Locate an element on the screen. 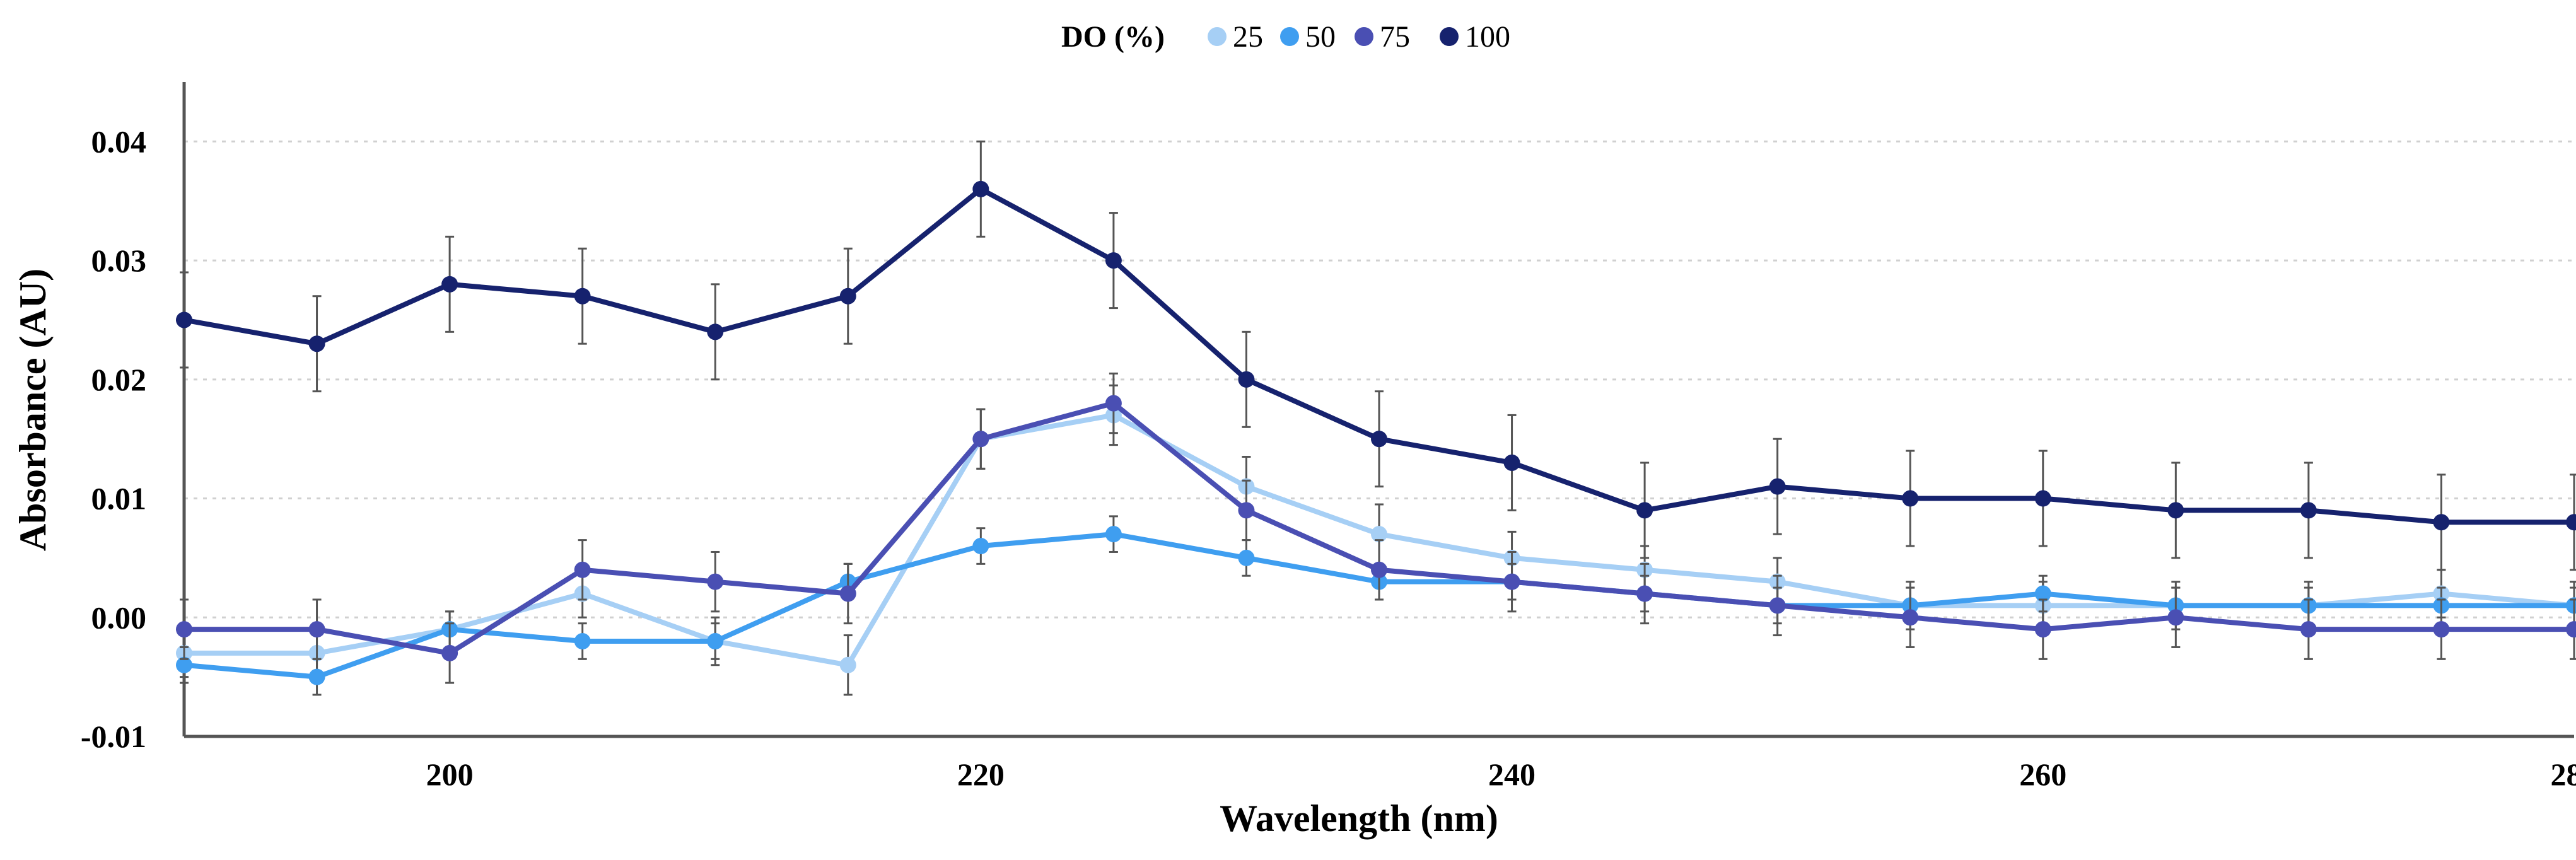 The height and width of the screenshot is (860, 2576). x-tick-label: 240 is located at coordinates (1512, 774).